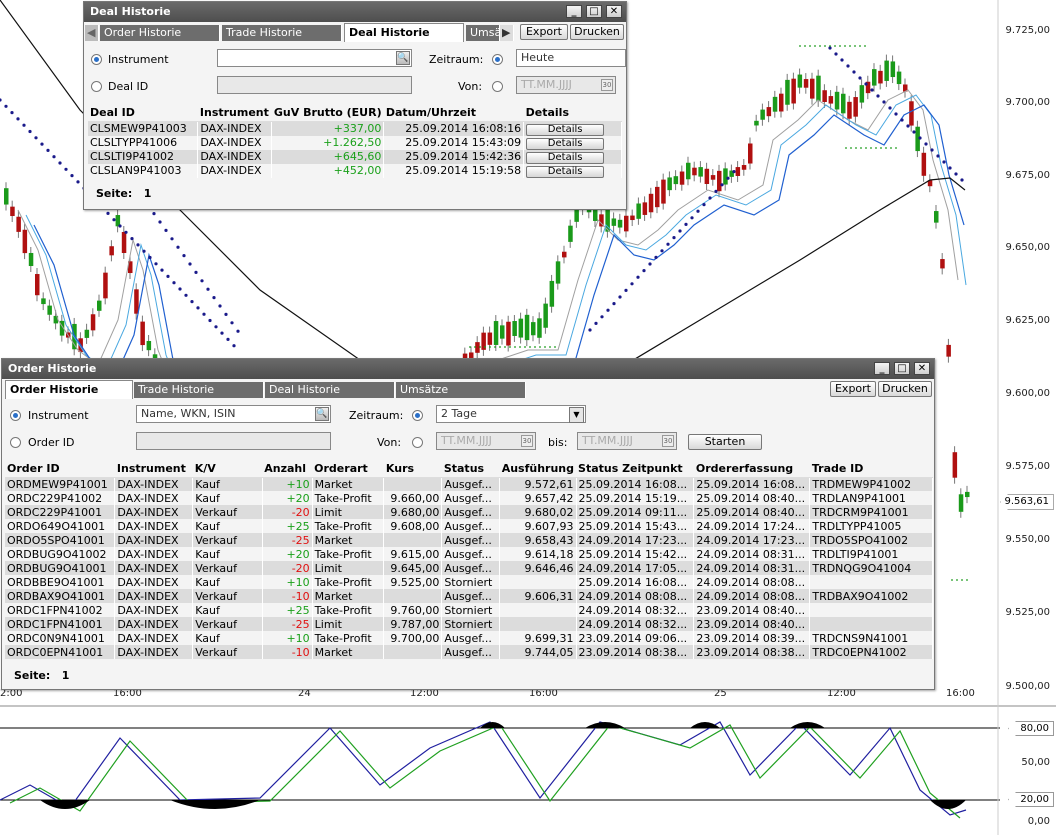  What do you see at coordinates (572, 113) in the screenshot?
I see `col-details: Details` at bounding box center [572, 113].